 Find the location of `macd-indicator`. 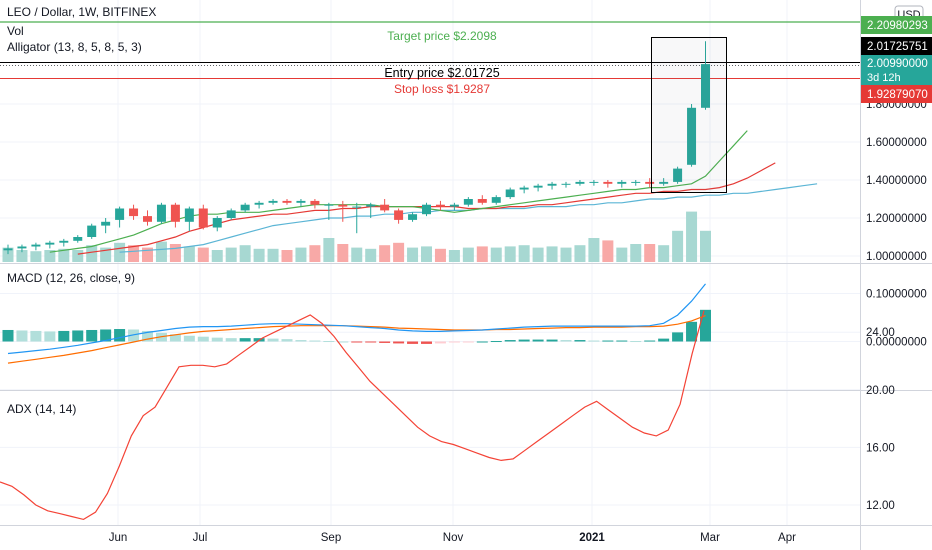

macd-indicator is located at coordinates (356, 323).